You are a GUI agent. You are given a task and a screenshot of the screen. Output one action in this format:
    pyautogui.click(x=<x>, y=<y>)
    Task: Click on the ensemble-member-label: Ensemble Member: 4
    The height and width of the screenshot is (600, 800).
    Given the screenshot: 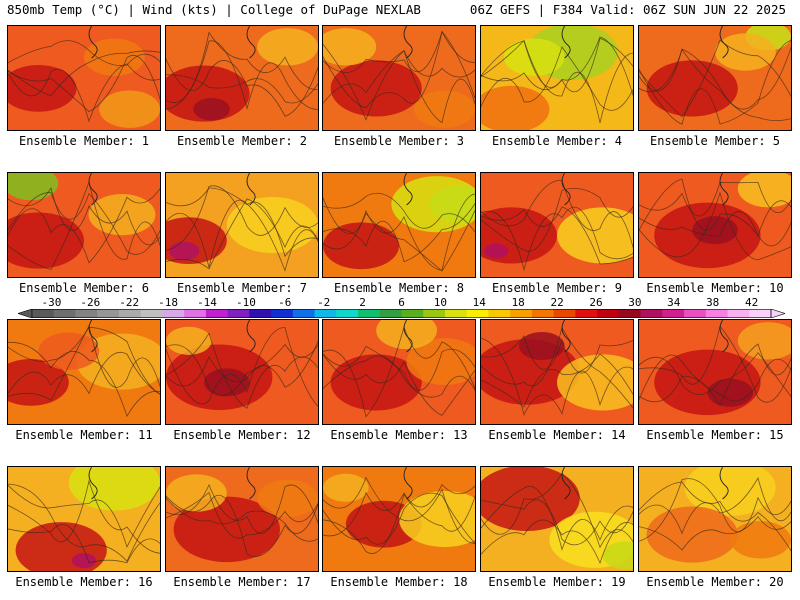 What is the action you would take?
    pyautogui.click(x=557, y=141)
    